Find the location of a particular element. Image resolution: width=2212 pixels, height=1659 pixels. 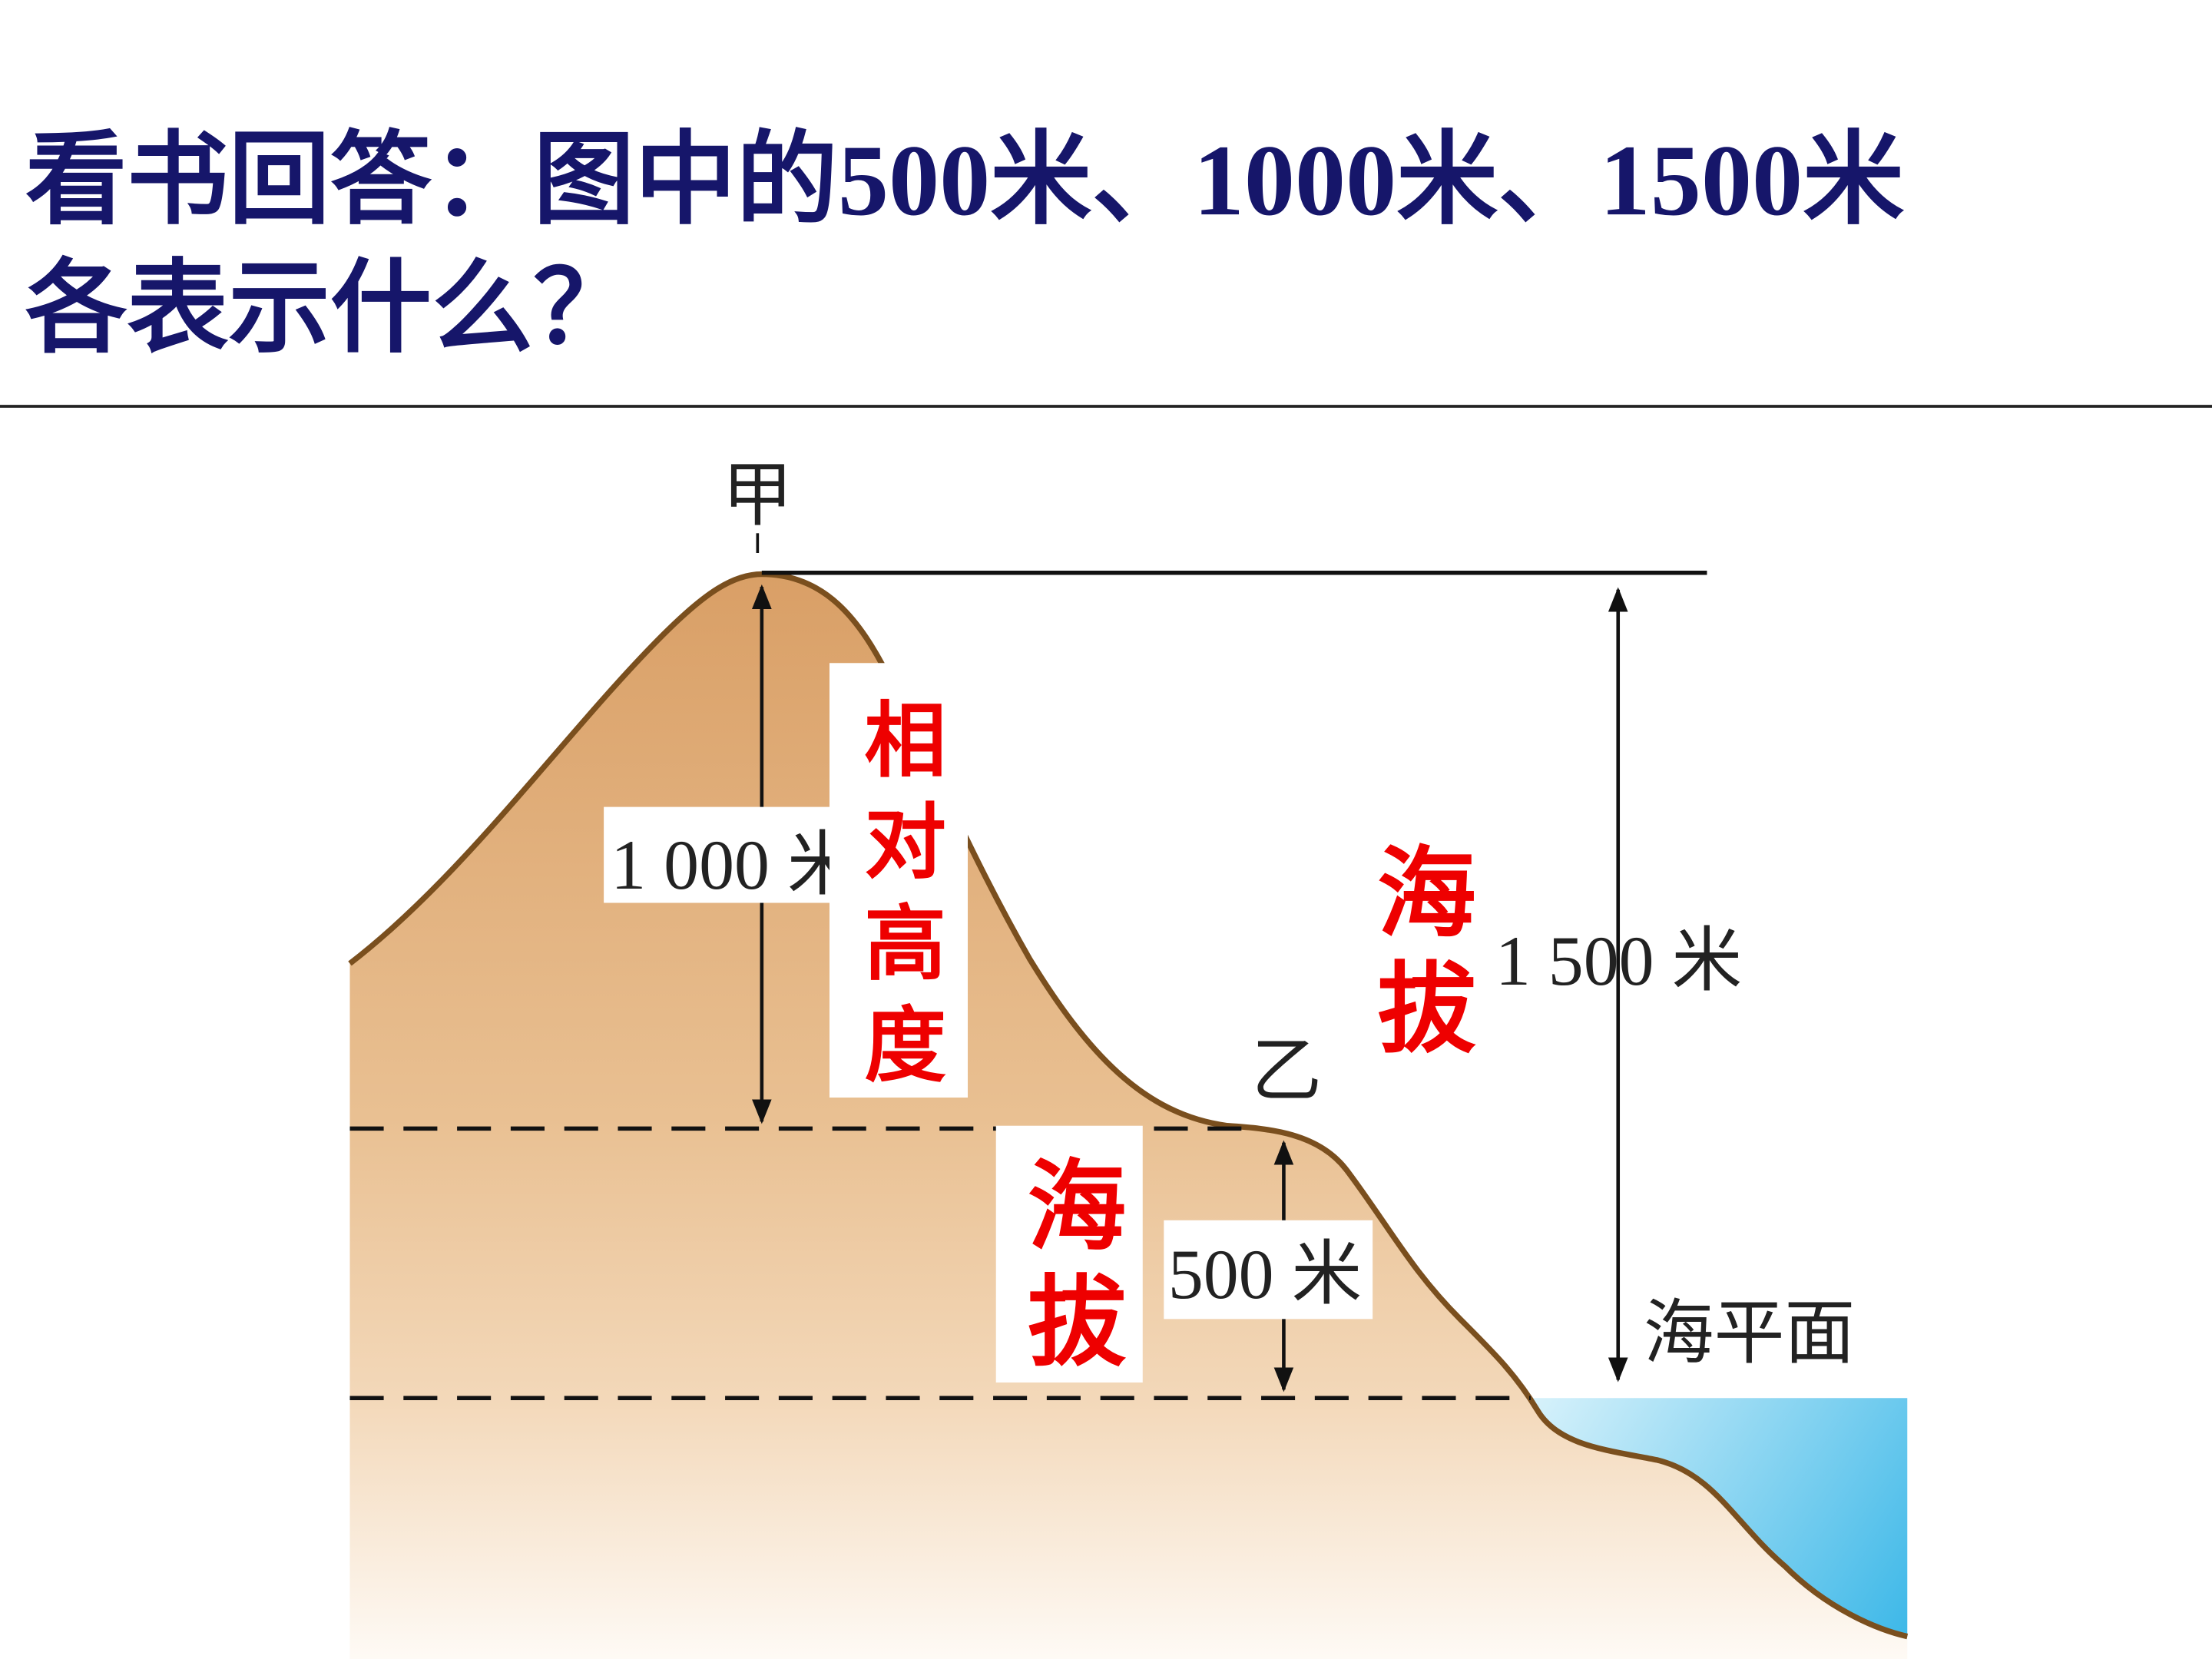

relative-height-label: 1 000 米 is located at coordinates (734, 865).